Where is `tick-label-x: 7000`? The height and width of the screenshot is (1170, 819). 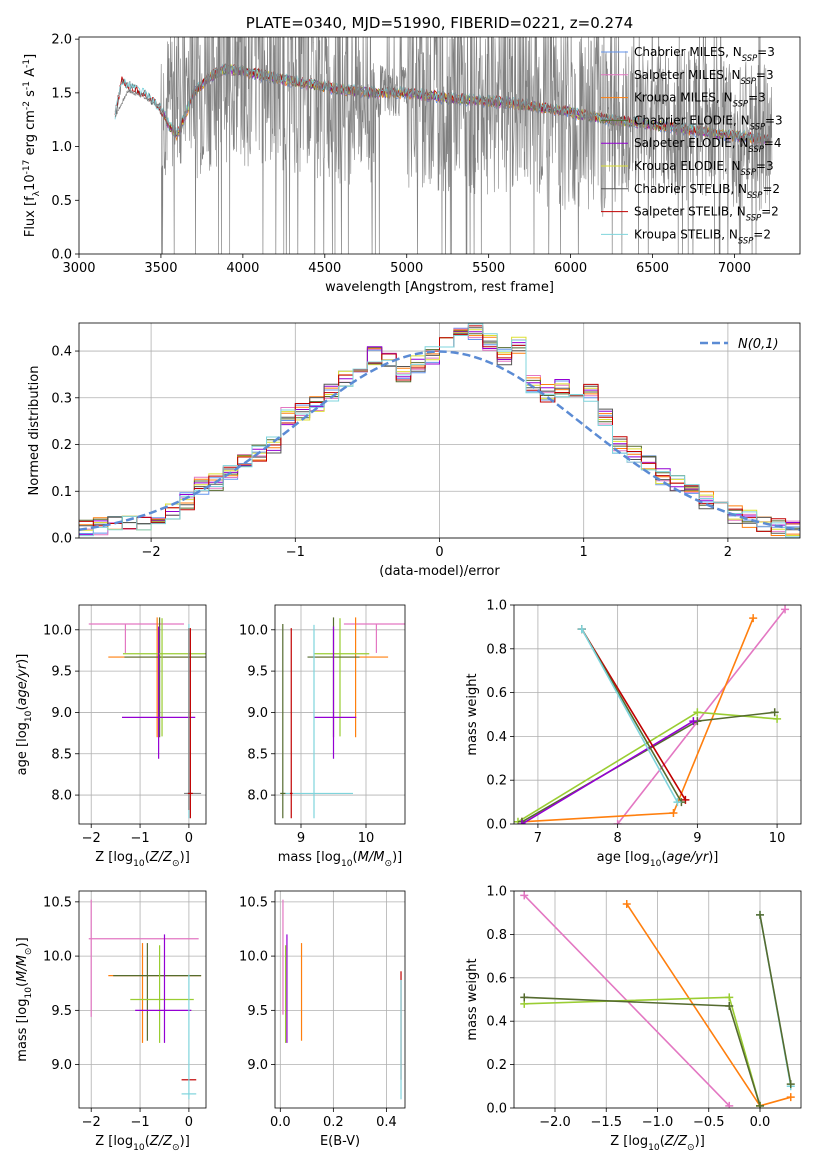 tick-label-x: 7000 is located at coordinates (734, 268).